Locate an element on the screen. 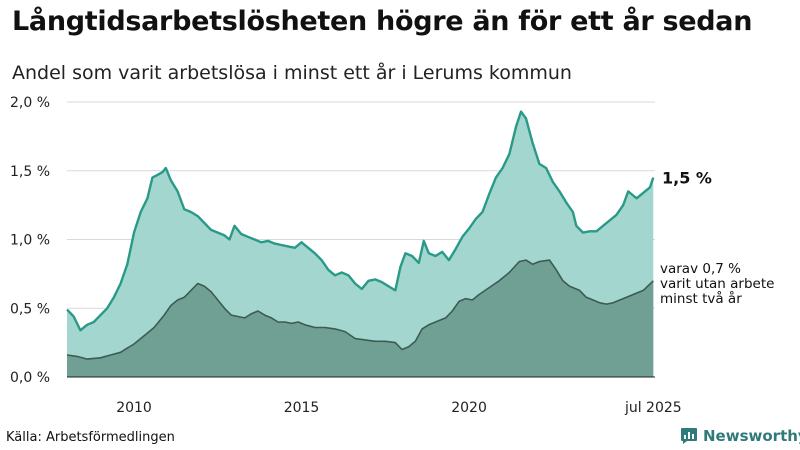  end-label-longterm: 1,5 % is located at coordinates (687, 178).